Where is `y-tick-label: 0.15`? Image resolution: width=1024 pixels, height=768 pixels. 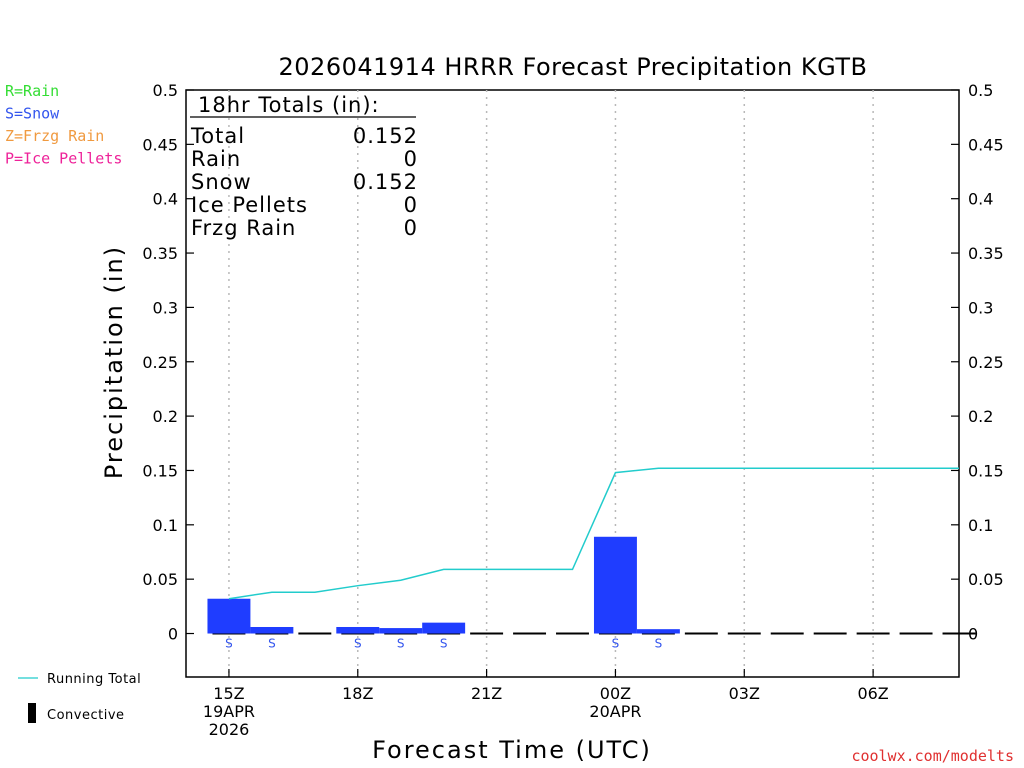
y-tick-label: 0.15 is located at coordinates (160, 470).